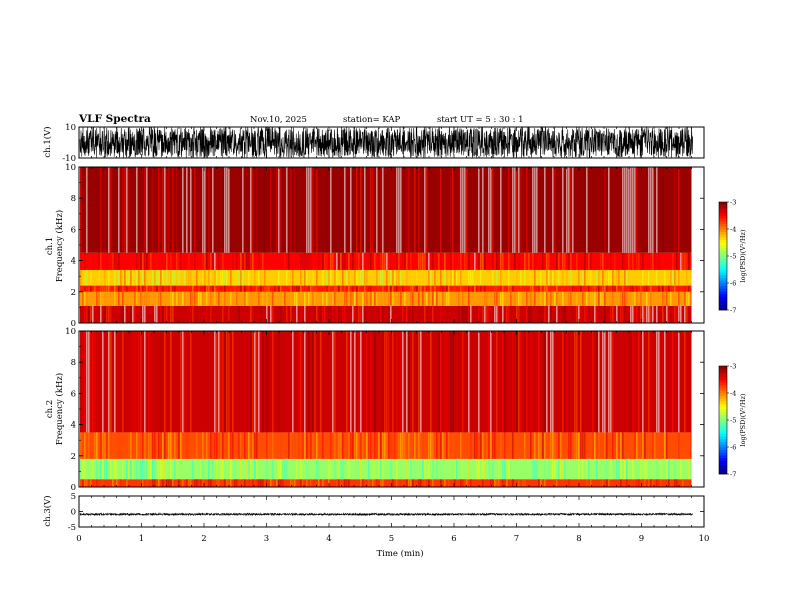 The height and width of the screenshot is (612, 792). Describe the element at coordinates (73, 394) in the screenshot. I see `ch2-spectrogram-ytick-label: 6` at that location.